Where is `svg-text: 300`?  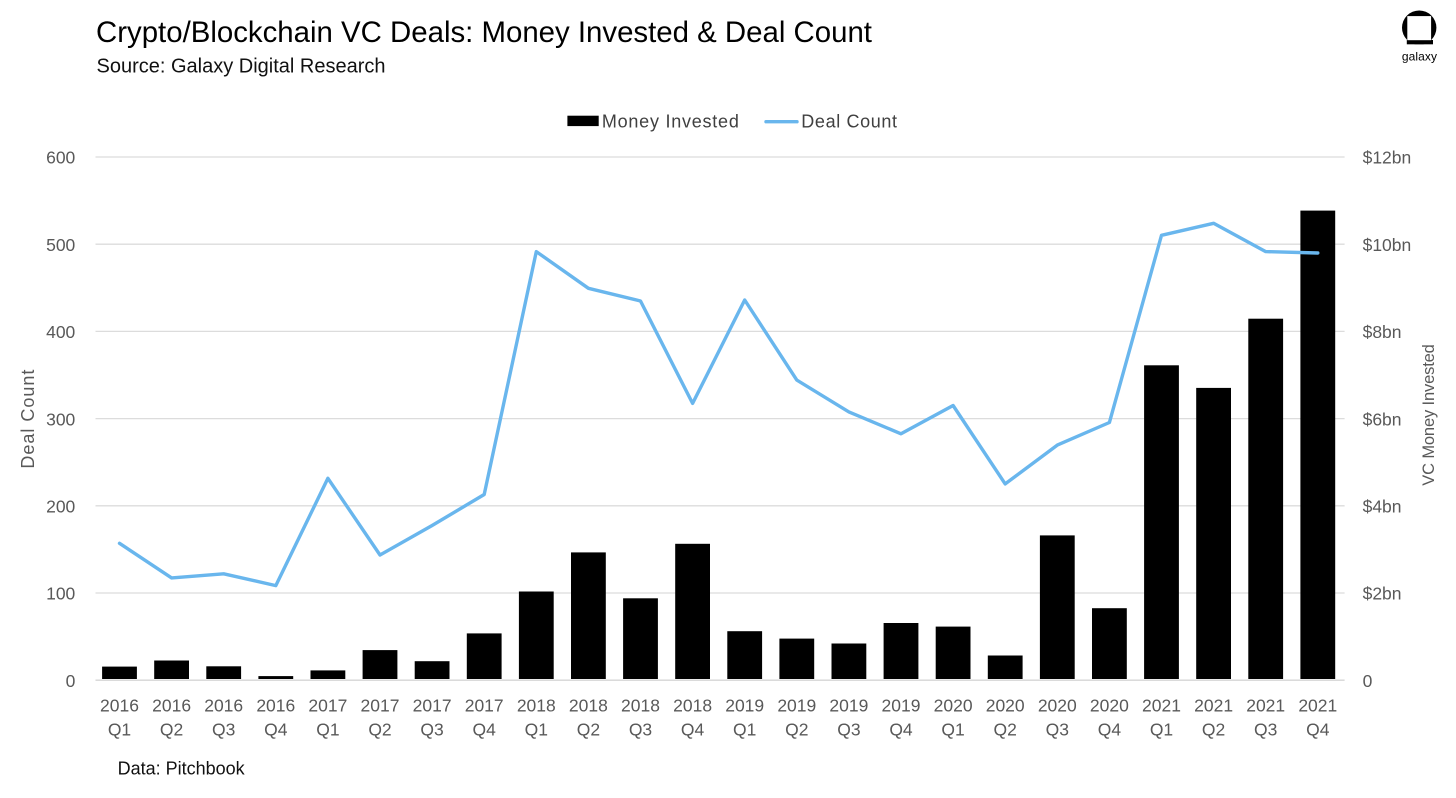 svg-text: 300 is located at coordinates (60, 419).